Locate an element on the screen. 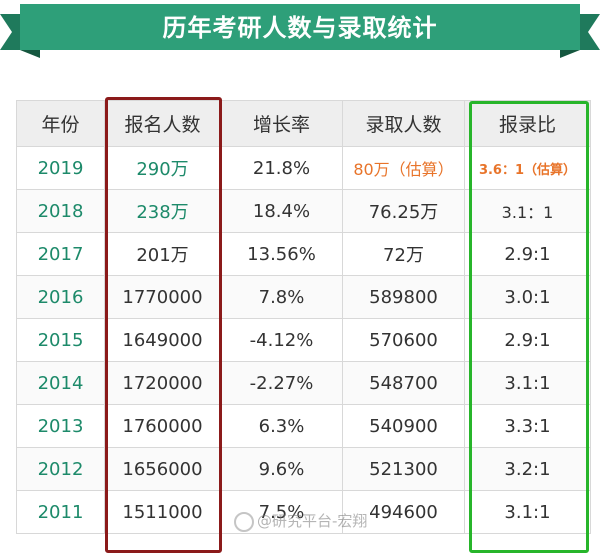 This screenshot has height=553, width=600. table-header-row: 年份 报名人数 增长率 录取人数 报录比 is located at coordinates (303, 123).